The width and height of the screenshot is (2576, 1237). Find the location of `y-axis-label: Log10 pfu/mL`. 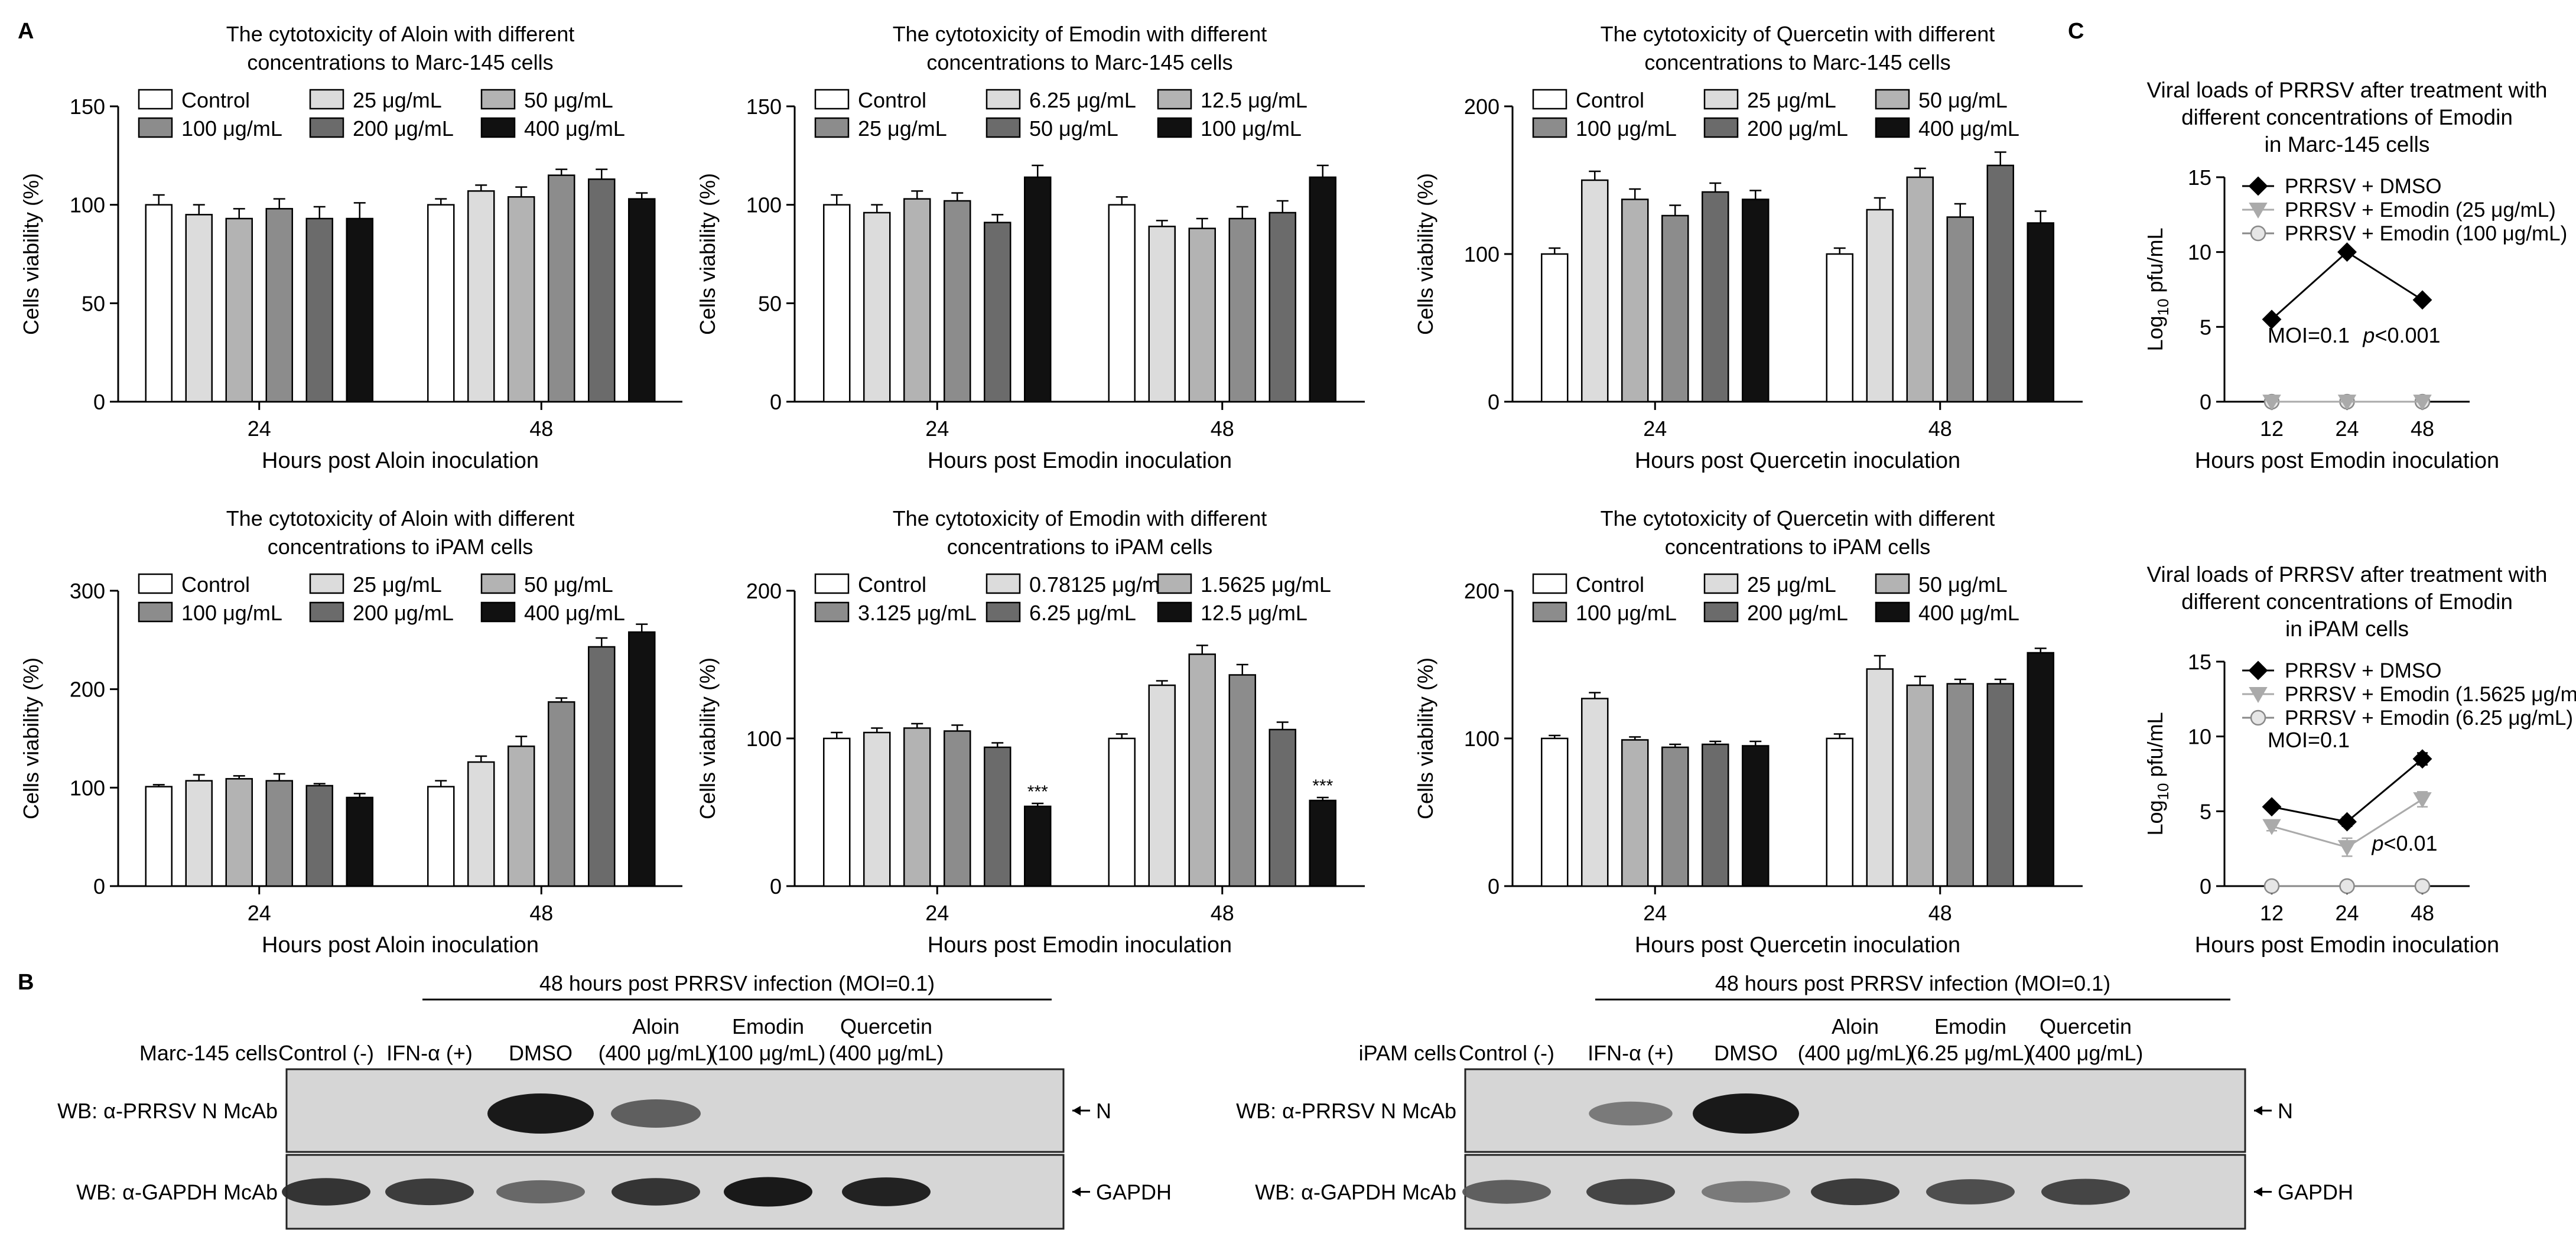

y-axis-label: Log10 pfu/mL is located at coordinates (2157, 289).